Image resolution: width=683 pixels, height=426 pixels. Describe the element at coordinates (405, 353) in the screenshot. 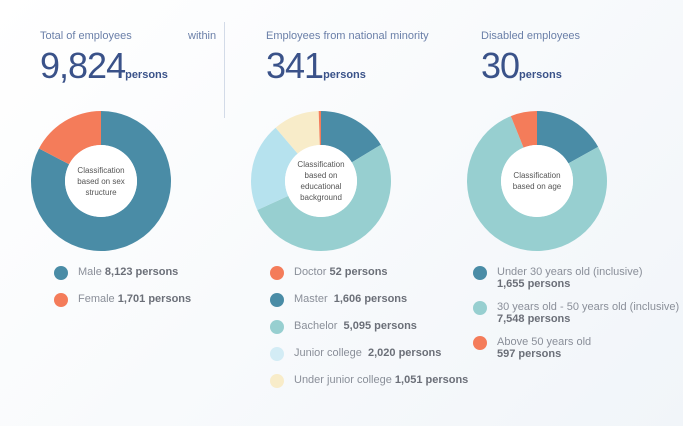

I see `legend-value: 2,020 persons` at that location.